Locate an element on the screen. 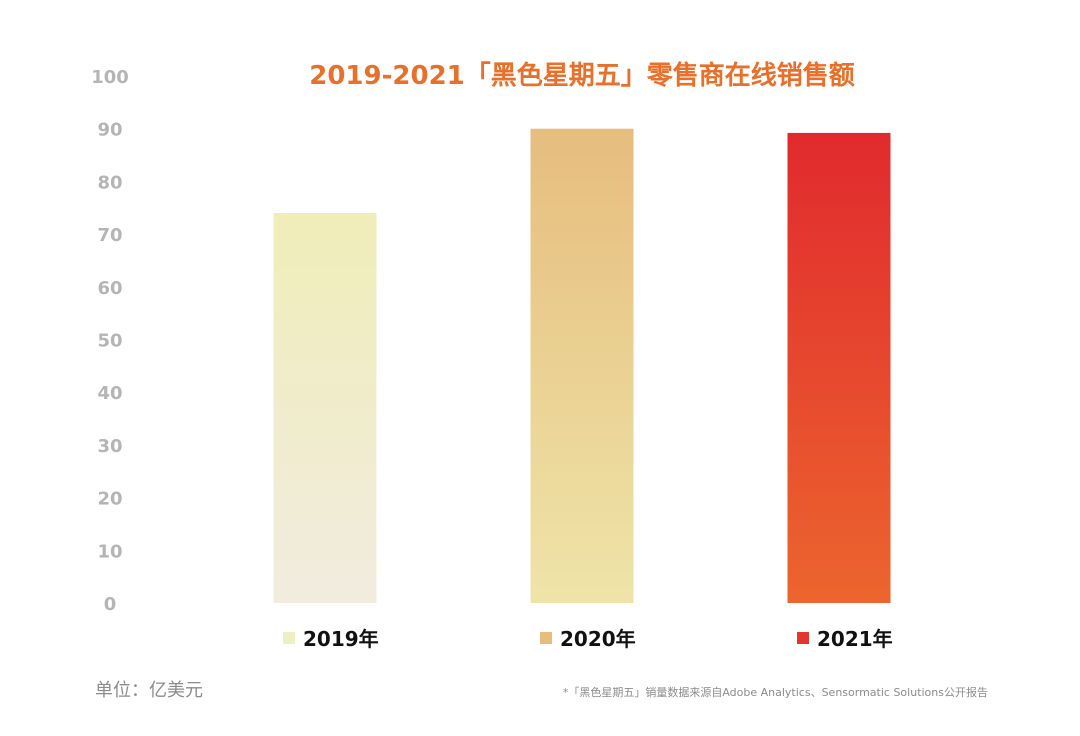  y-tick-label: 0 is located at coordinates (110, 604).